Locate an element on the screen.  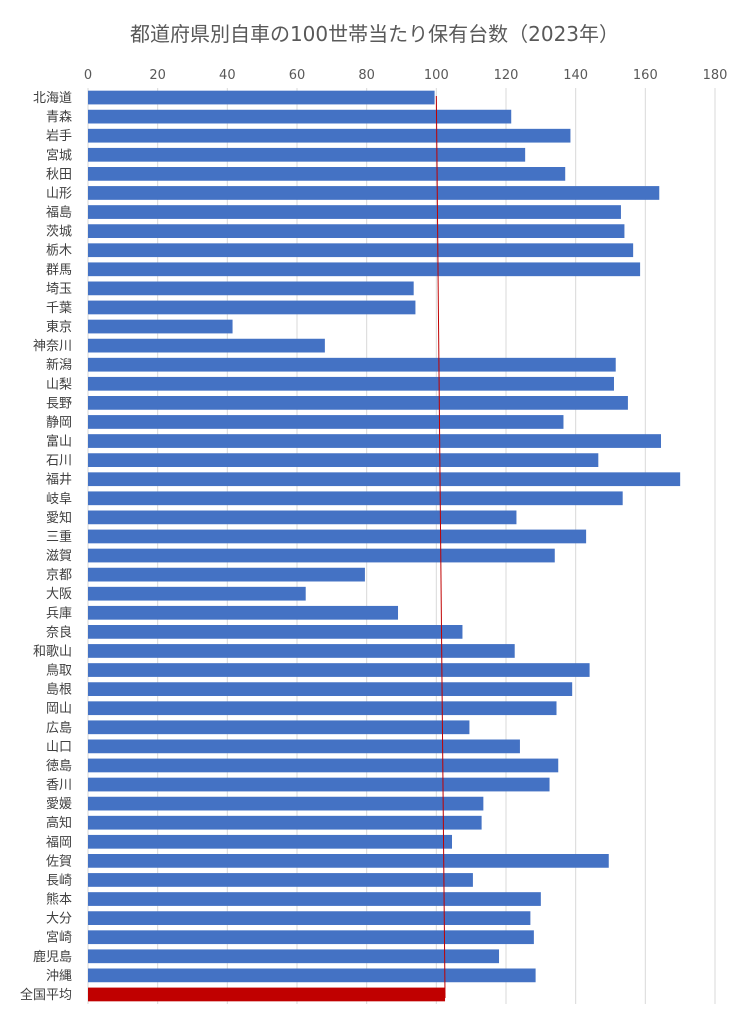
category-label: 福井 is located at coordinates (59, 480).